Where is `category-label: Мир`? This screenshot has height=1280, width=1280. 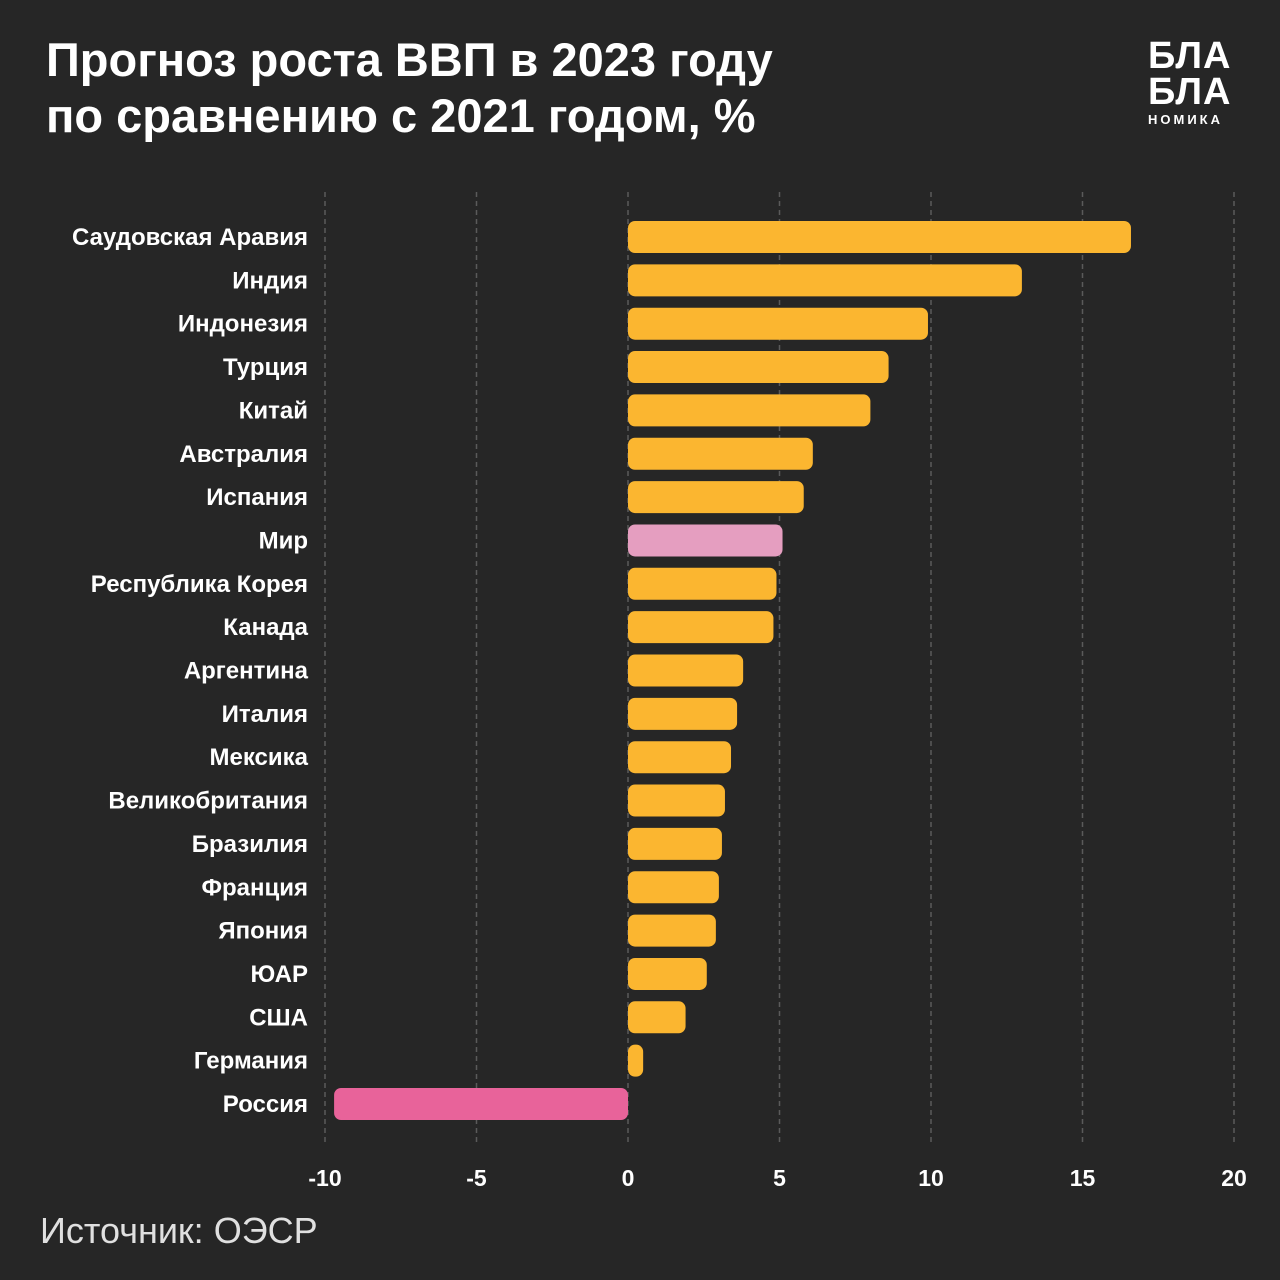 category-label: Мир is located at coordinates (283, 540).